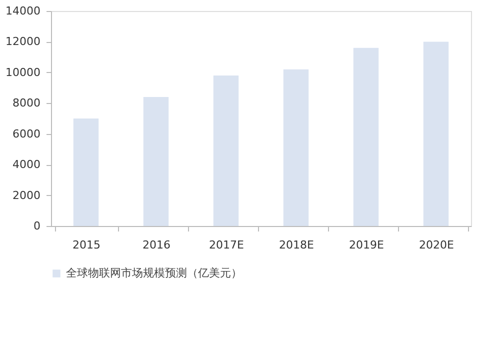 The width and height of the screenshot is (500, 362). What do you see at coordinates (226, 245) in the screenshot?
I see `x-tick-label: 2017E` at bounding box center [226, 245].